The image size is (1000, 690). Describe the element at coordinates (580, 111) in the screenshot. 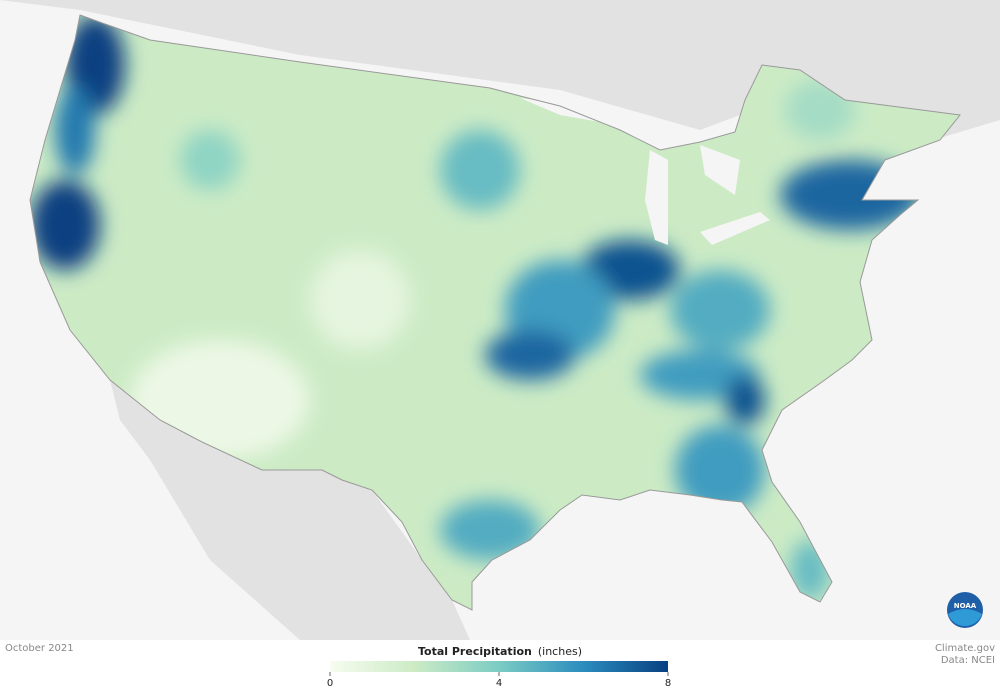

I see `lake-superior` at that location.